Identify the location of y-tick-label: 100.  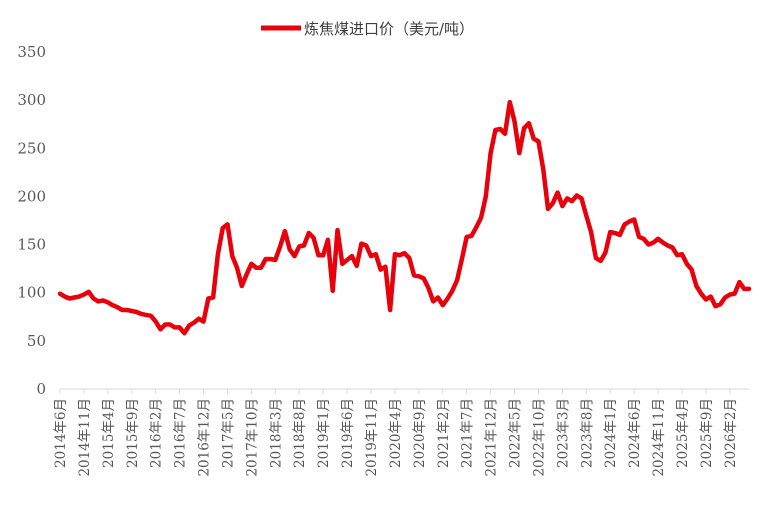
(31, 293).